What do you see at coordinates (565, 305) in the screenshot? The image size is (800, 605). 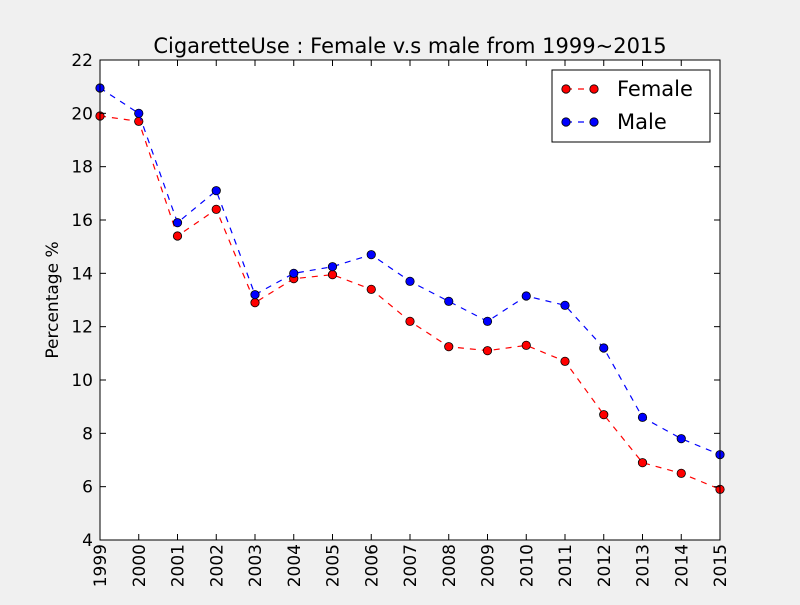 I see `data-point-male: Male 2011: 12.8` at bounding box center [565, 305].